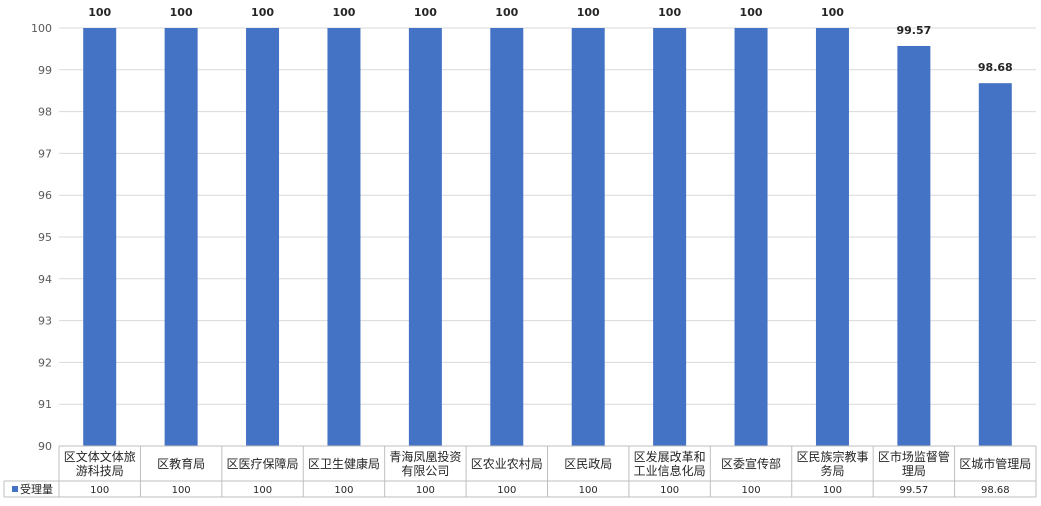  I want to click on y-tick-label: 90, so click(45, 446).